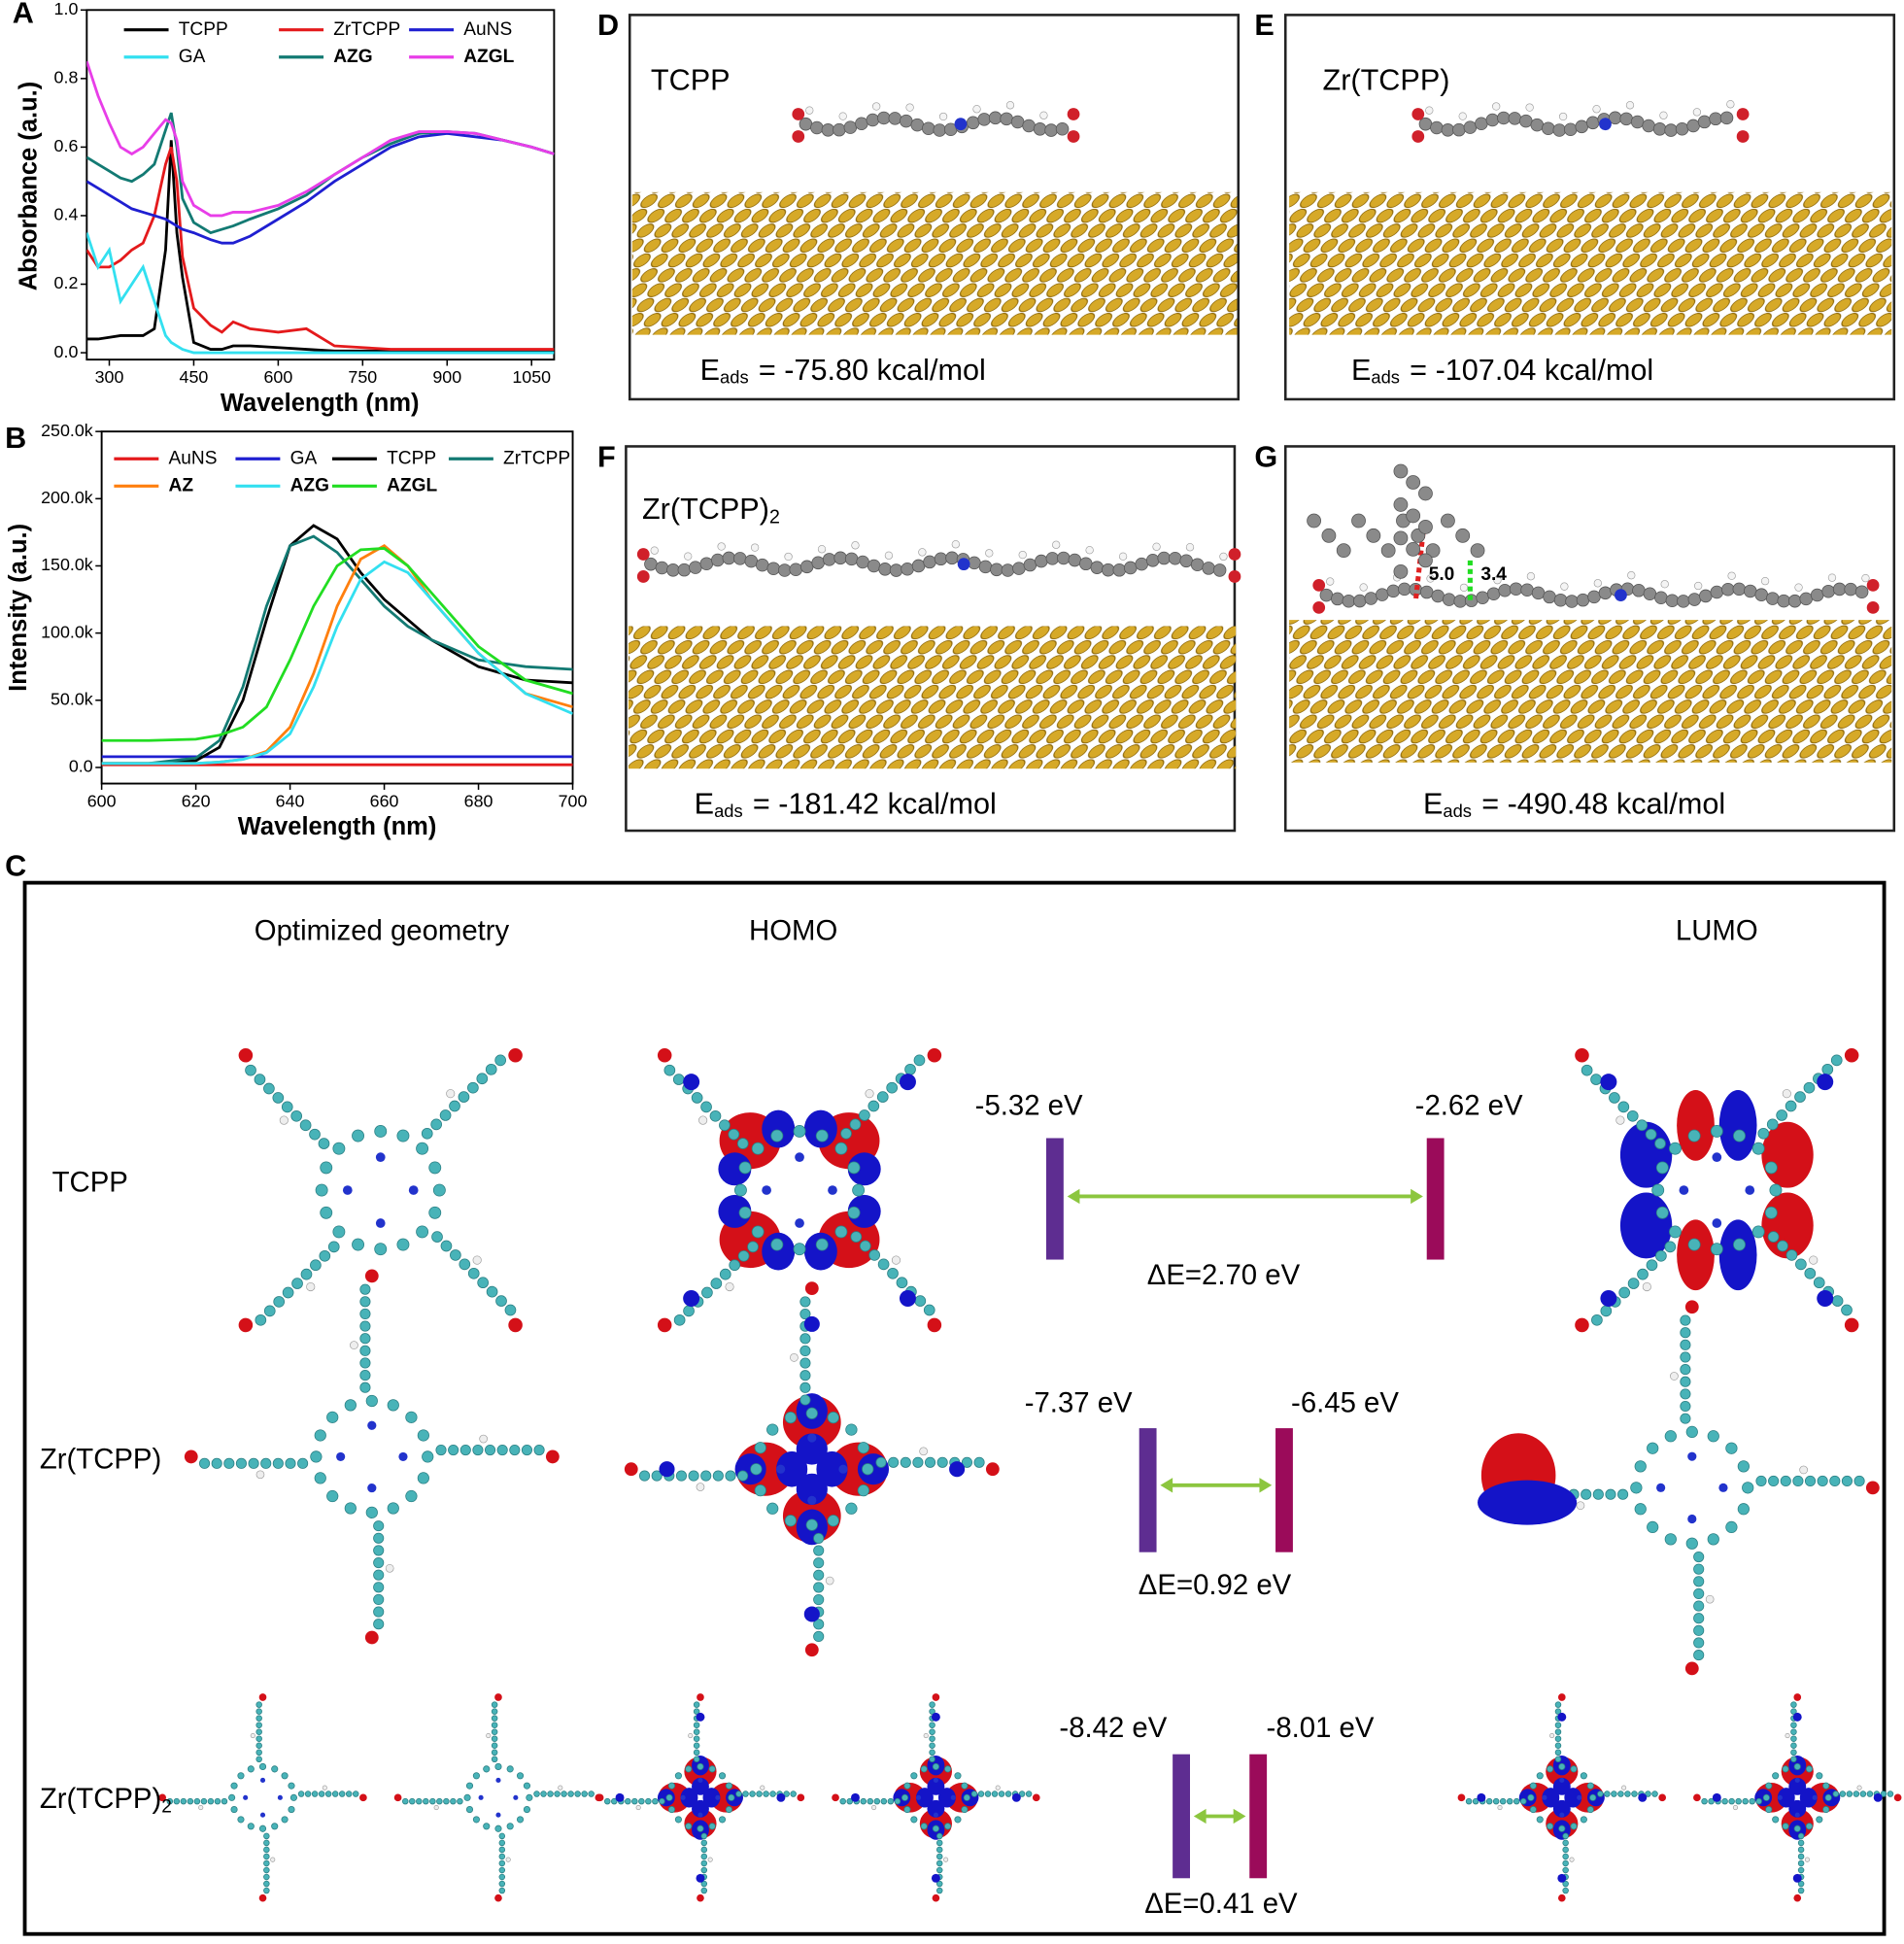 The height and width of the screenshot is (1944, 1904). Describe the element at coordinates (81, 766) in the screenshot. I see `y-tick-label: 0.0` at that location.